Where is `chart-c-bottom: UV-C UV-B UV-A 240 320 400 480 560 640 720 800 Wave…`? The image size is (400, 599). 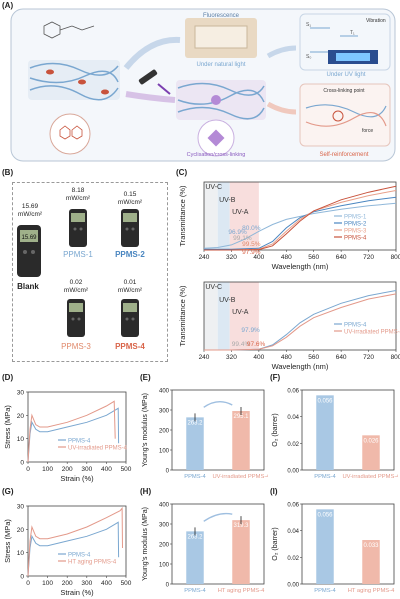
chart-c-bottom: UV-C UV-B UV-A 240 320 400 480 560 640 720 800 Wave… is located at coordinates (289, 326).